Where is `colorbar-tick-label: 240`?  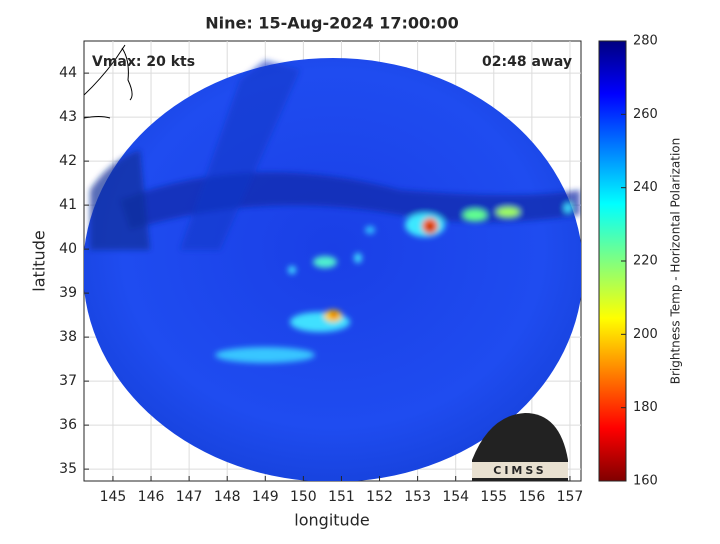
colorbar-tick-label: 240 is located at coordinates (645, 187).